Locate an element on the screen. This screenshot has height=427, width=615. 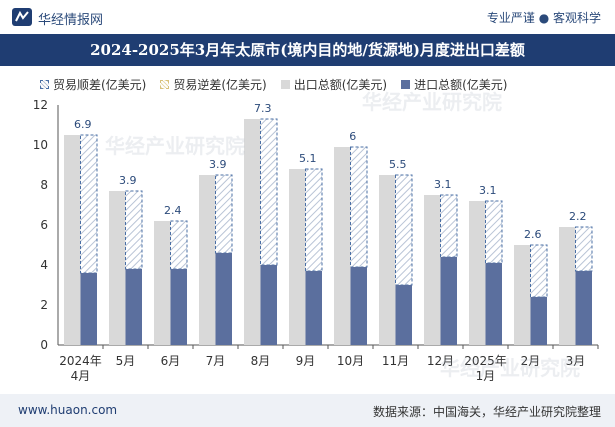
x-tick-label: 7月 is located at coordinates (216, 361).